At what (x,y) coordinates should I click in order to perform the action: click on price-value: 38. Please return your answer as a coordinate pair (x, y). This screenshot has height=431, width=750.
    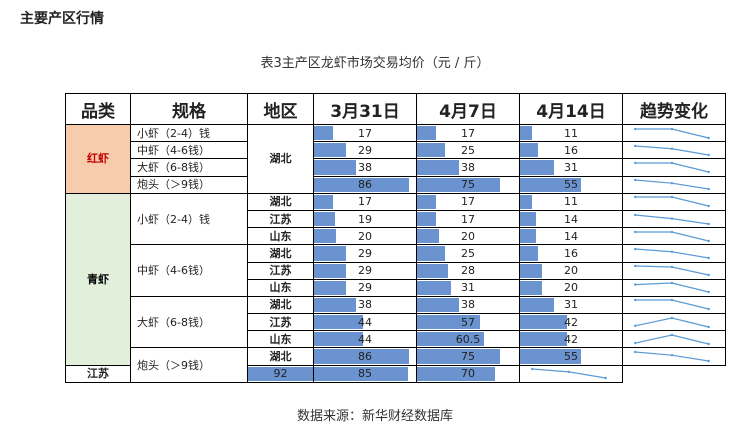
    Looking at the image, I should click on (468, 305).